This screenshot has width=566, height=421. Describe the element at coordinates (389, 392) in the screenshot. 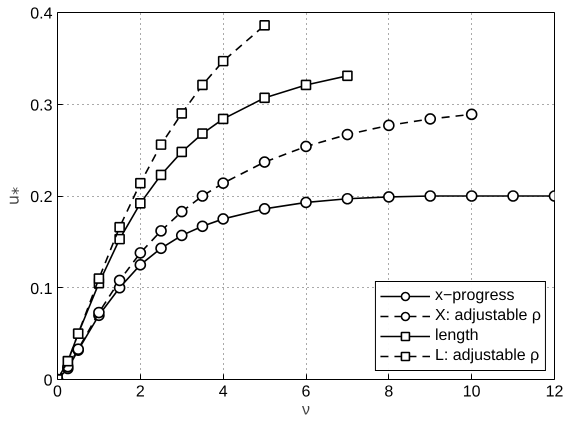

I see `x-tick-label: 8` at that location.